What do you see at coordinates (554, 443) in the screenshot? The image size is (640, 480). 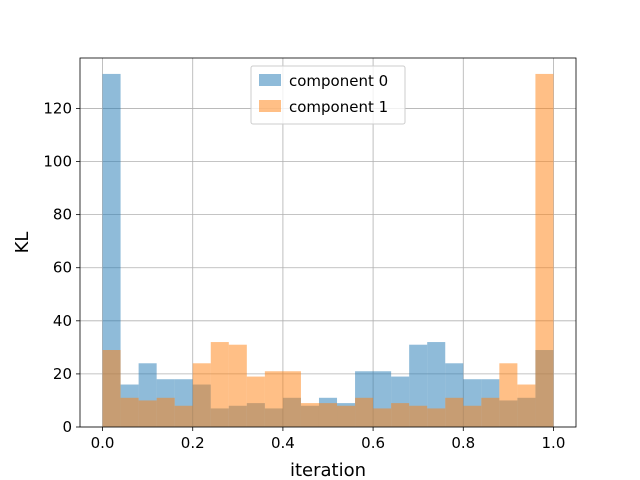 I see `x-tick-label-5: 1.0` at bounding box center [554, 443].